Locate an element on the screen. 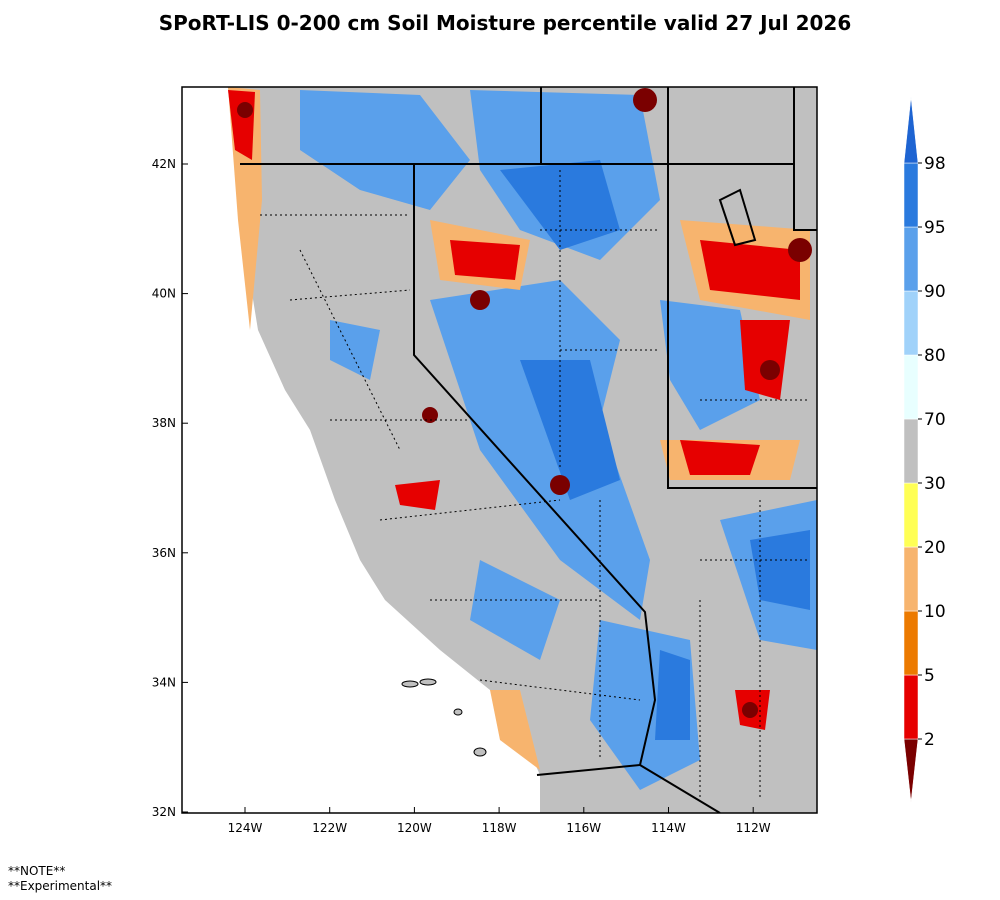 Image resolution: width=1000 pixels, height=900 pixels. note: **Experimental** is located at coordinates (60, 886).